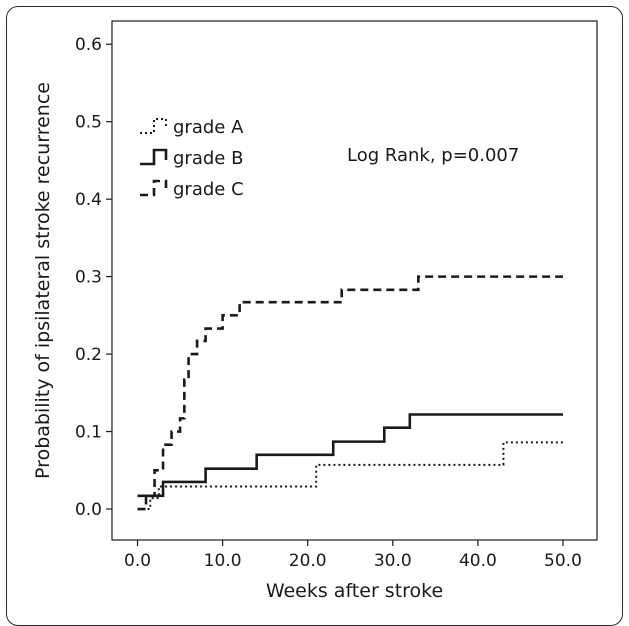 This screenshot has width=629, height=626. I want to click on series-line-grade-b, so click(350, 455).